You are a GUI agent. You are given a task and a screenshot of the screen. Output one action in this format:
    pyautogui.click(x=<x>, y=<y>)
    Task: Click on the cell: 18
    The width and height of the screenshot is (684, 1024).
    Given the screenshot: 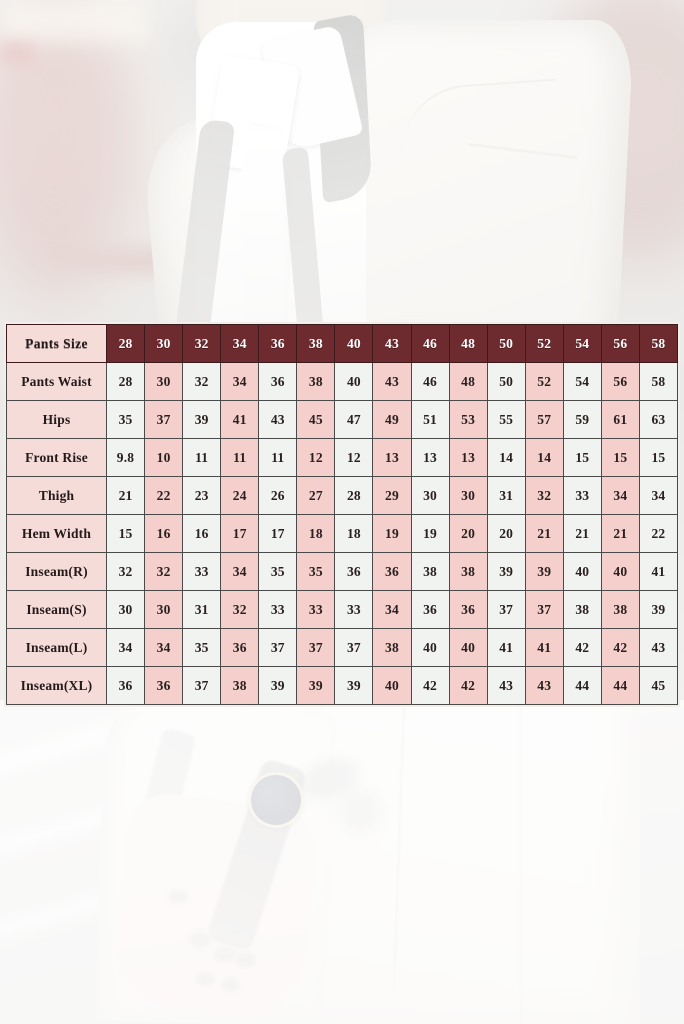 What is the action you would take?
    pyautogui.click(x=316, y=533)
    